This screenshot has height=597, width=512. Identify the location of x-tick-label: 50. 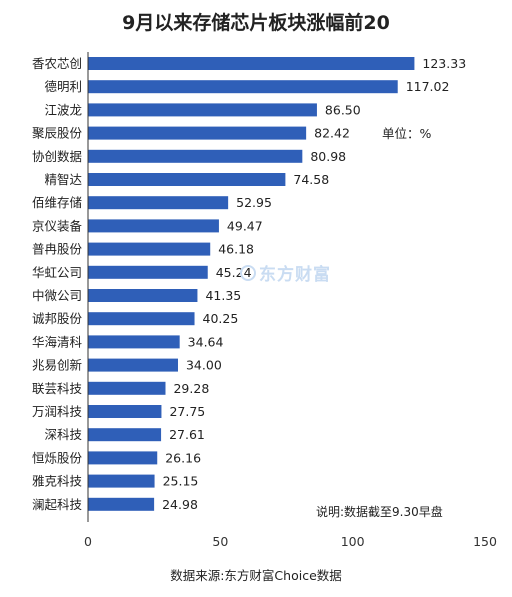
(220, 541).